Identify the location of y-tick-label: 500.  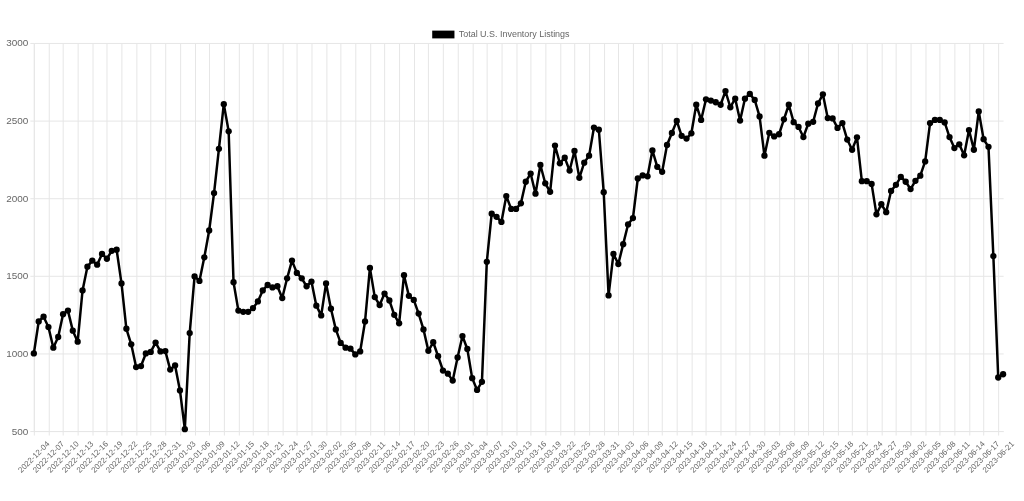
(20, 431).